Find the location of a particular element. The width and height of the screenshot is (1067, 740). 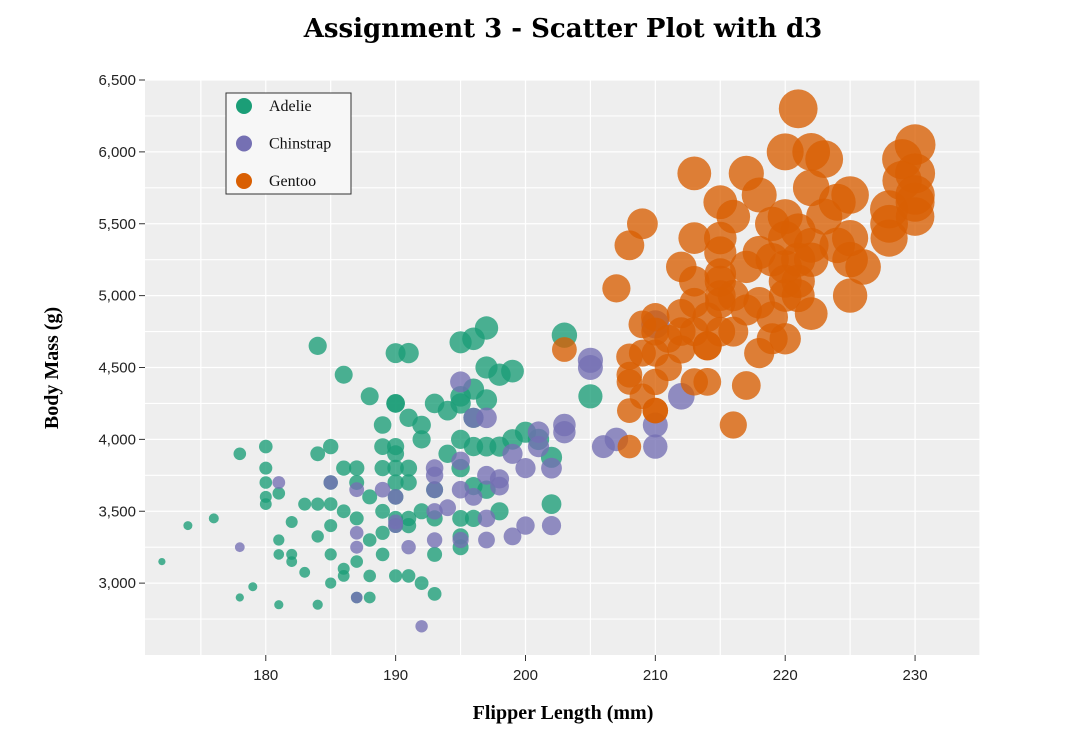

legend-marker-adelie is located at coordinates (244, 106).